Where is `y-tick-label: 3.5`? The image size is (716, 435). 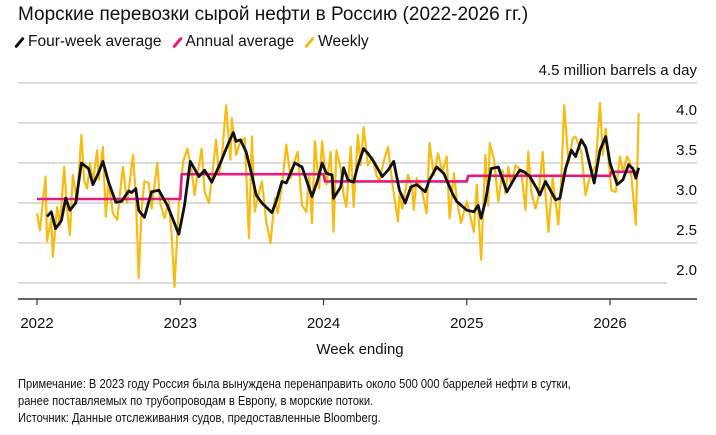
y-tick-label: 3.5 is located at coordinates (686, 150).